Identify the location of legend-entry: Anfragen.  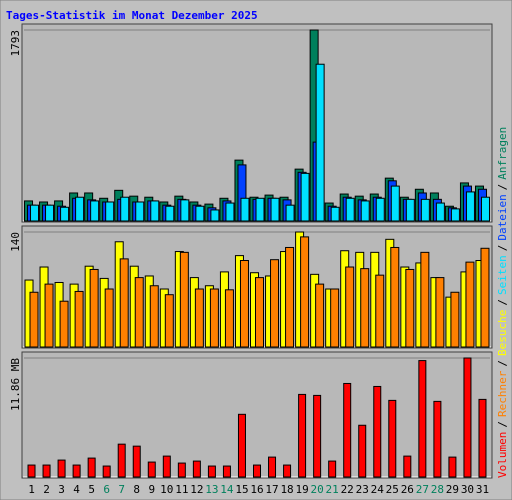
(502, 153).